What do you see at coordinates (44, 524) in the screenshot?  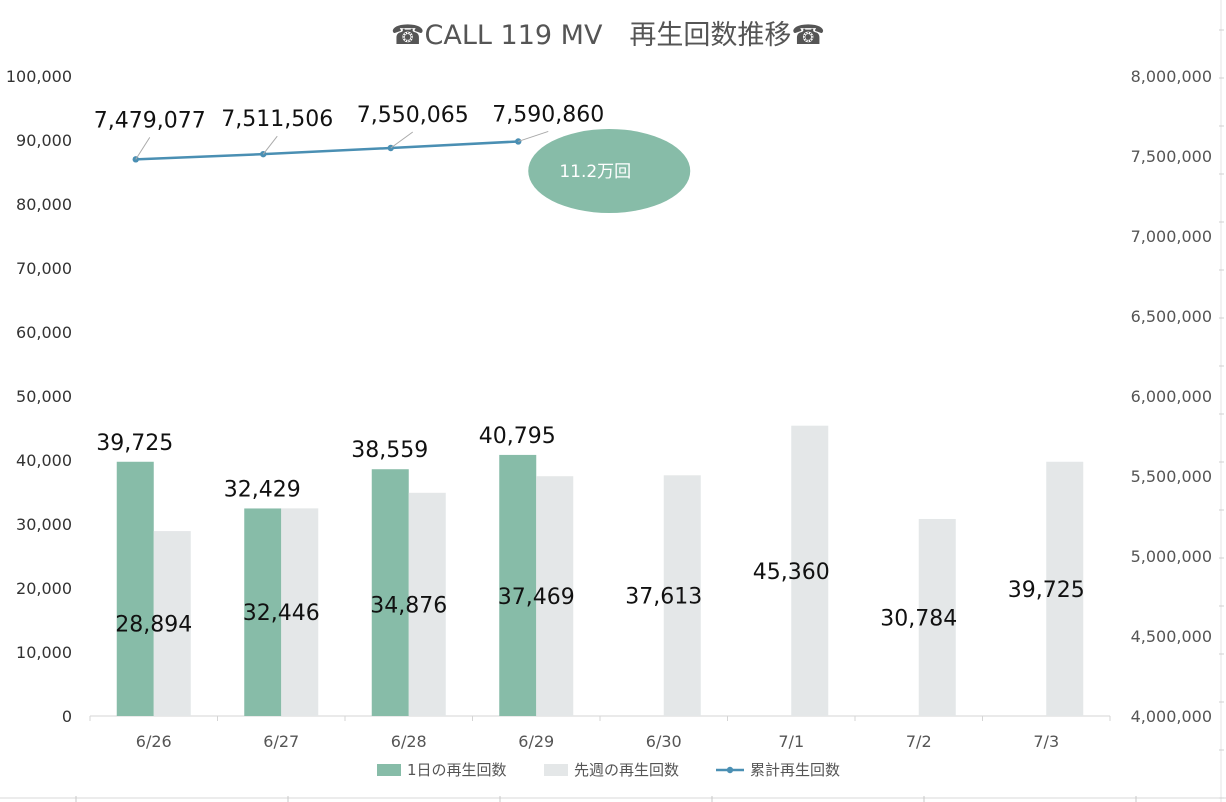 I see `left-tick-label: 30,000` at bounding box center [44, 524].